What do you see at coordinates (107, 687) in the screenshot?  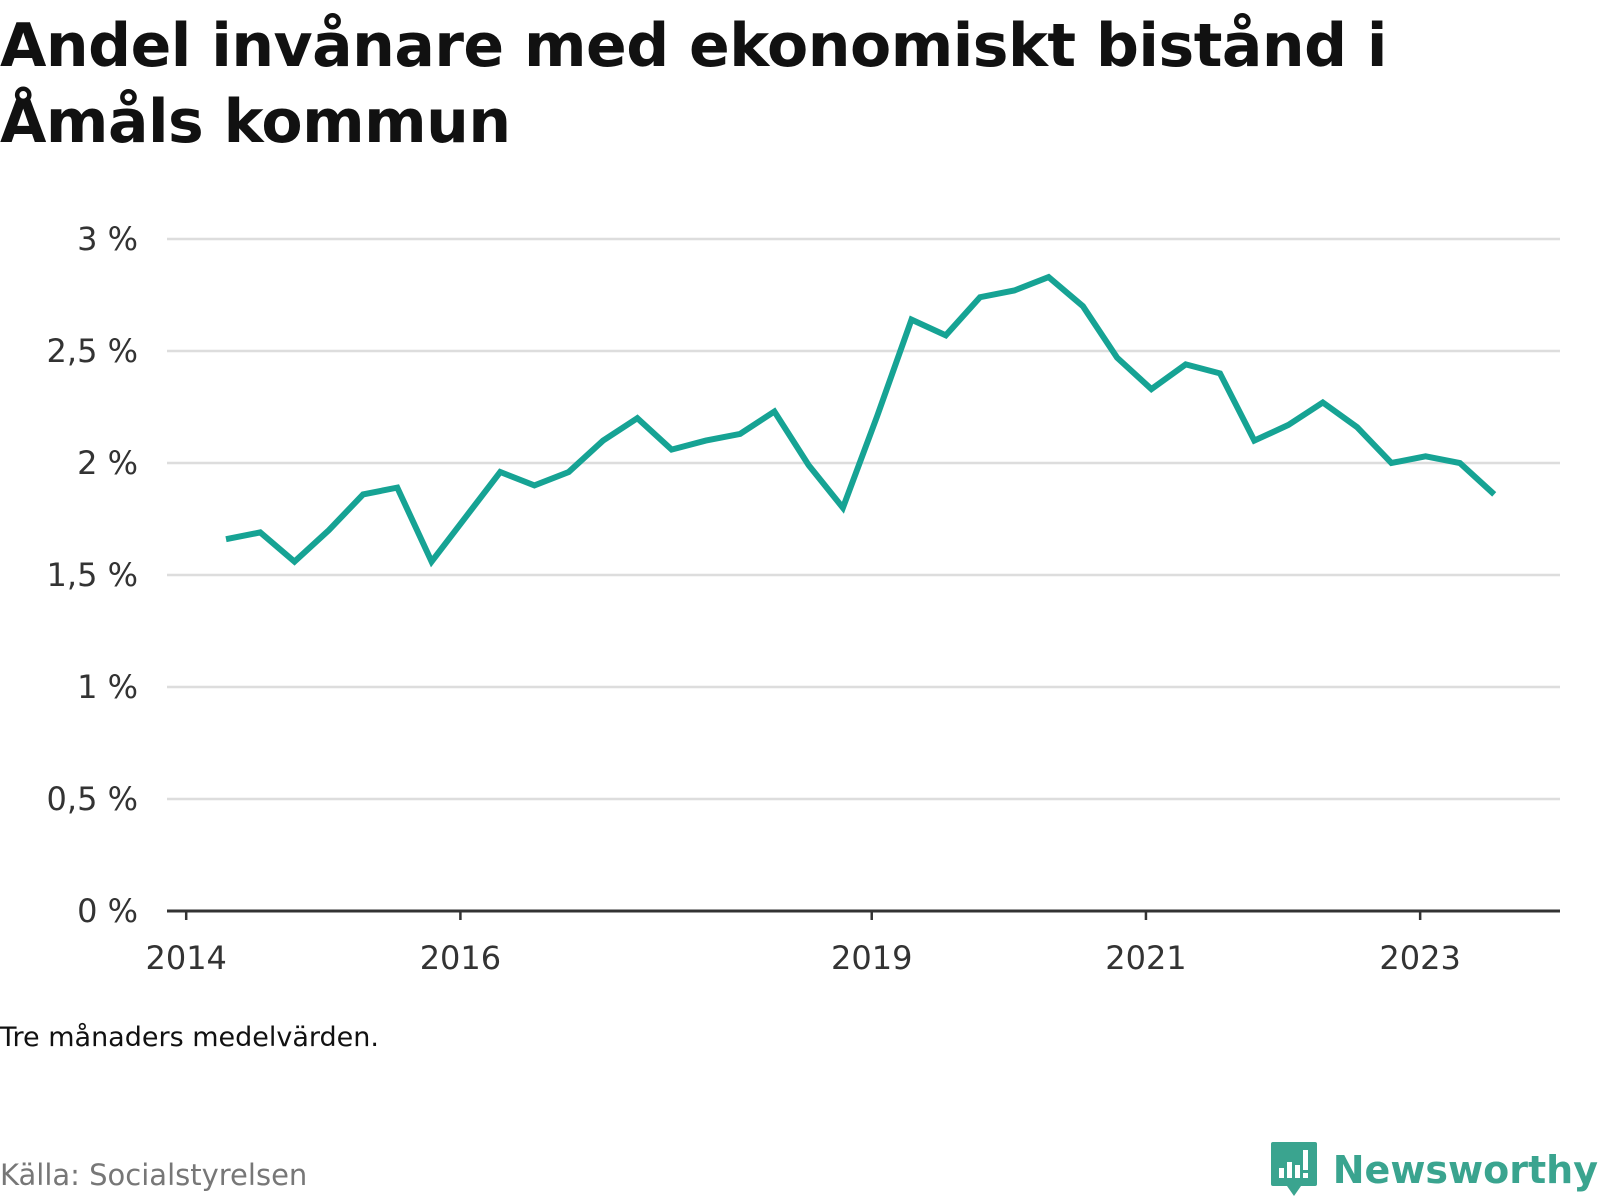 I see `y-tick-label: 1 %` at bounding box center [107, 687].